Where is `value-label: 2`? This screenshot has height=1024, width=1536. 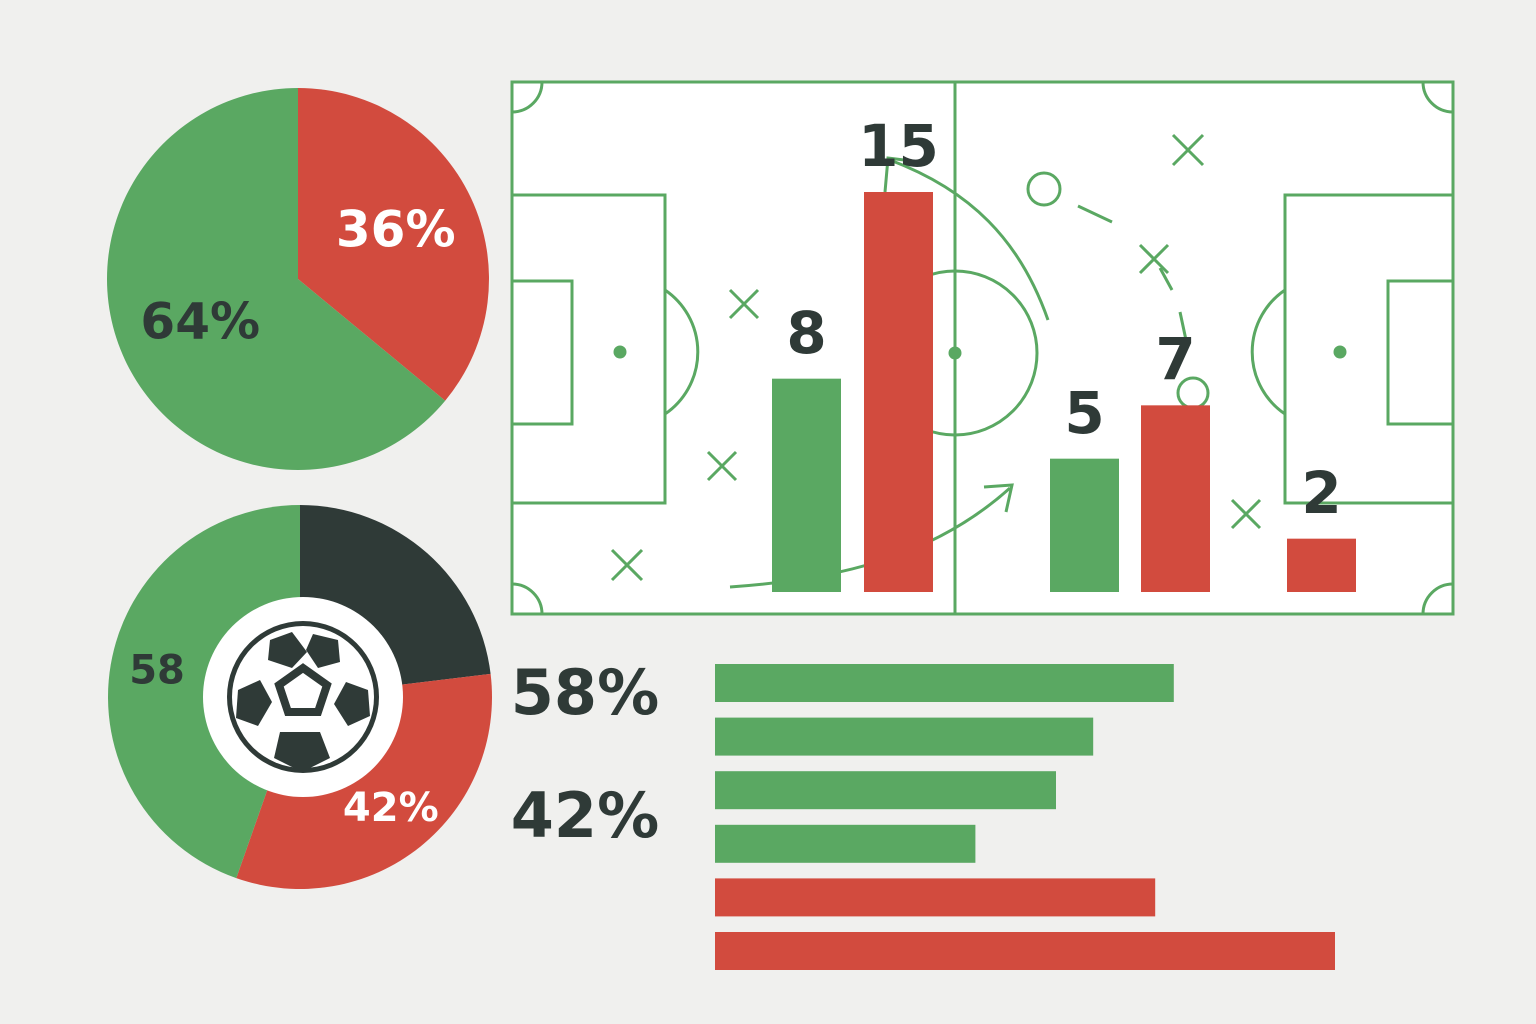
value-label: 2 is located at coordinates (1321, 493).